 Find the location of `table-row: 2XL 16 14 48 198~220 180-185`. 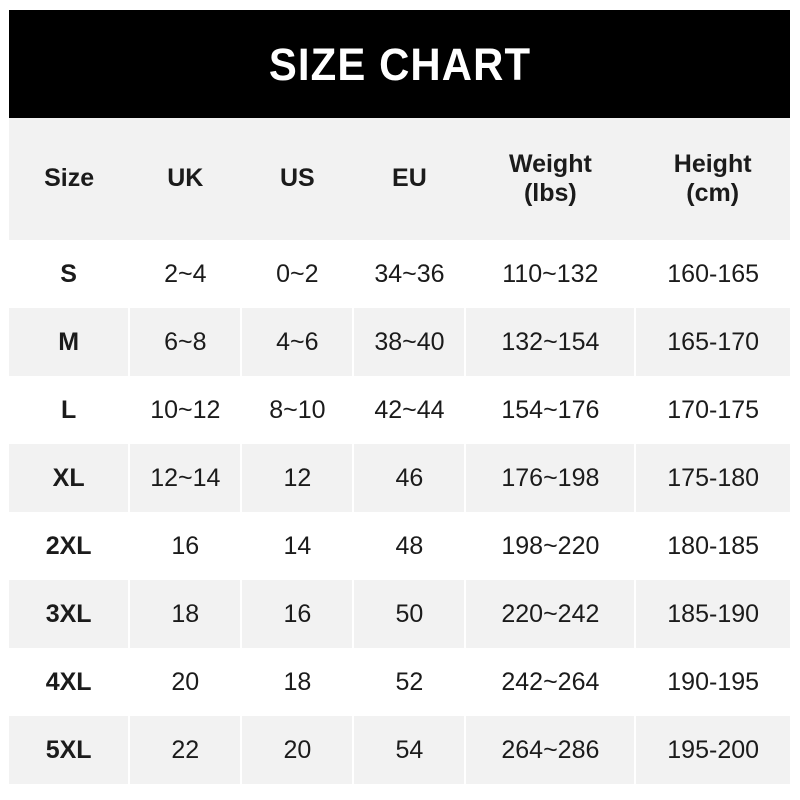

table-row: 2XL 16 14 48 198~220 180-185 is located at coordinates (399, 546).